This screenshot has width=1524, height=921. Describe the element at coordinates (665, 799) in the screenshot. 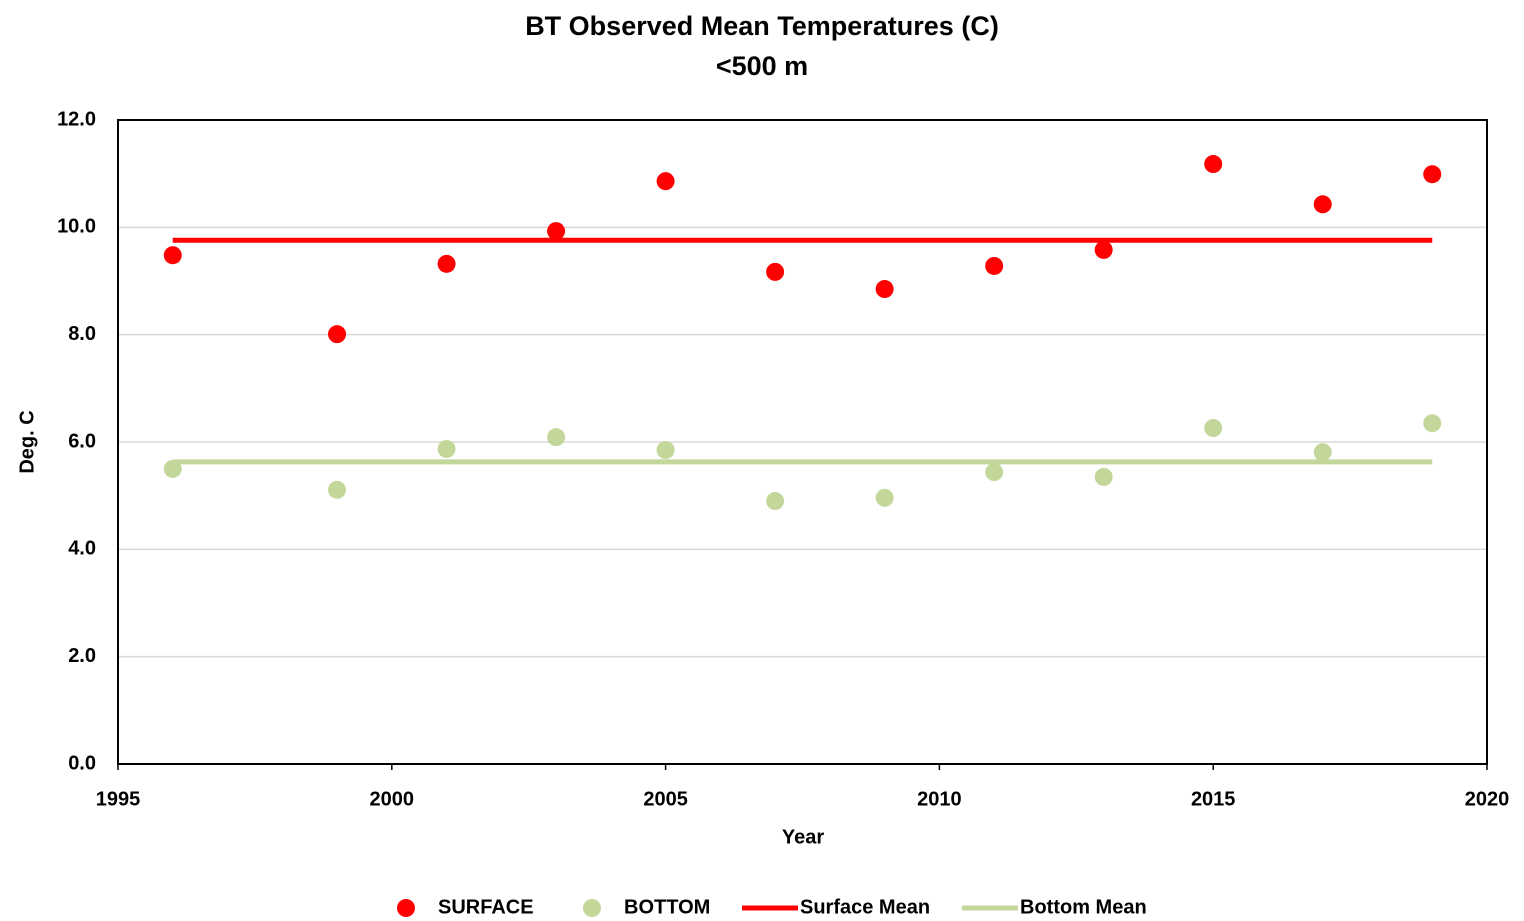

I see `x-tick-label: 2005` at that location.